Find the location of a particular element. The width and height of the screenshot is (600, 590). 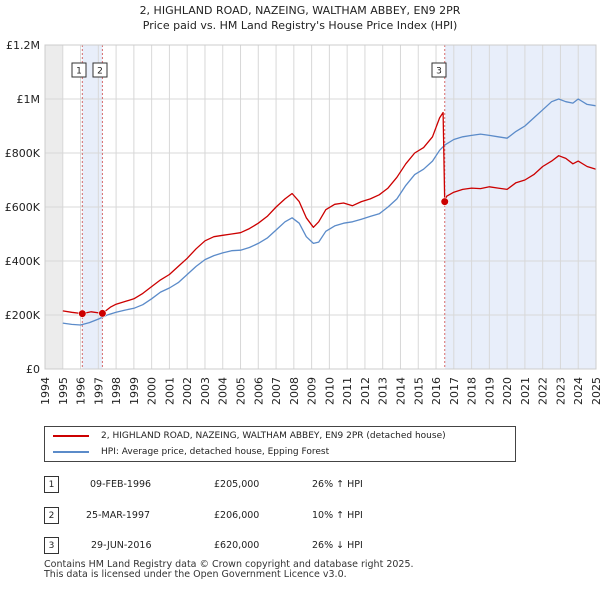

x-tick-label: 2017 is located at coordinates (454, 391).